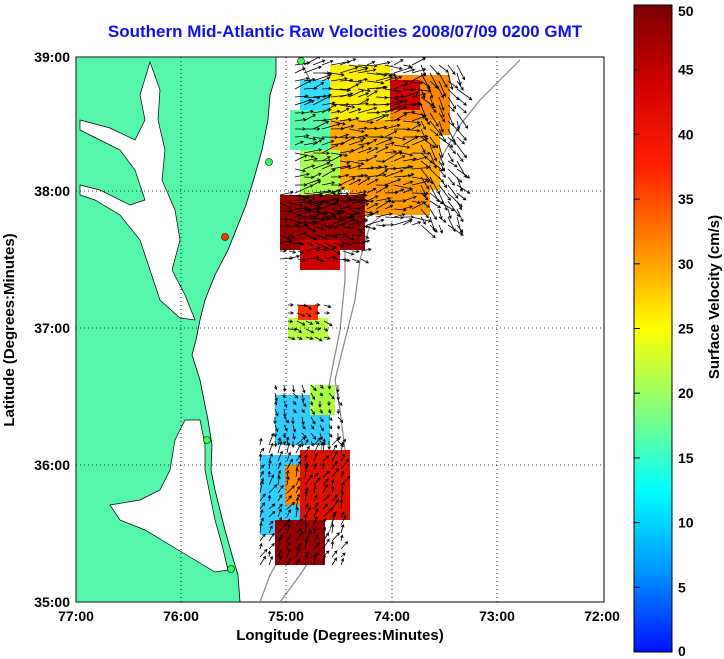  I want to click on x-tick-label: 72:00, so click(602, 616).